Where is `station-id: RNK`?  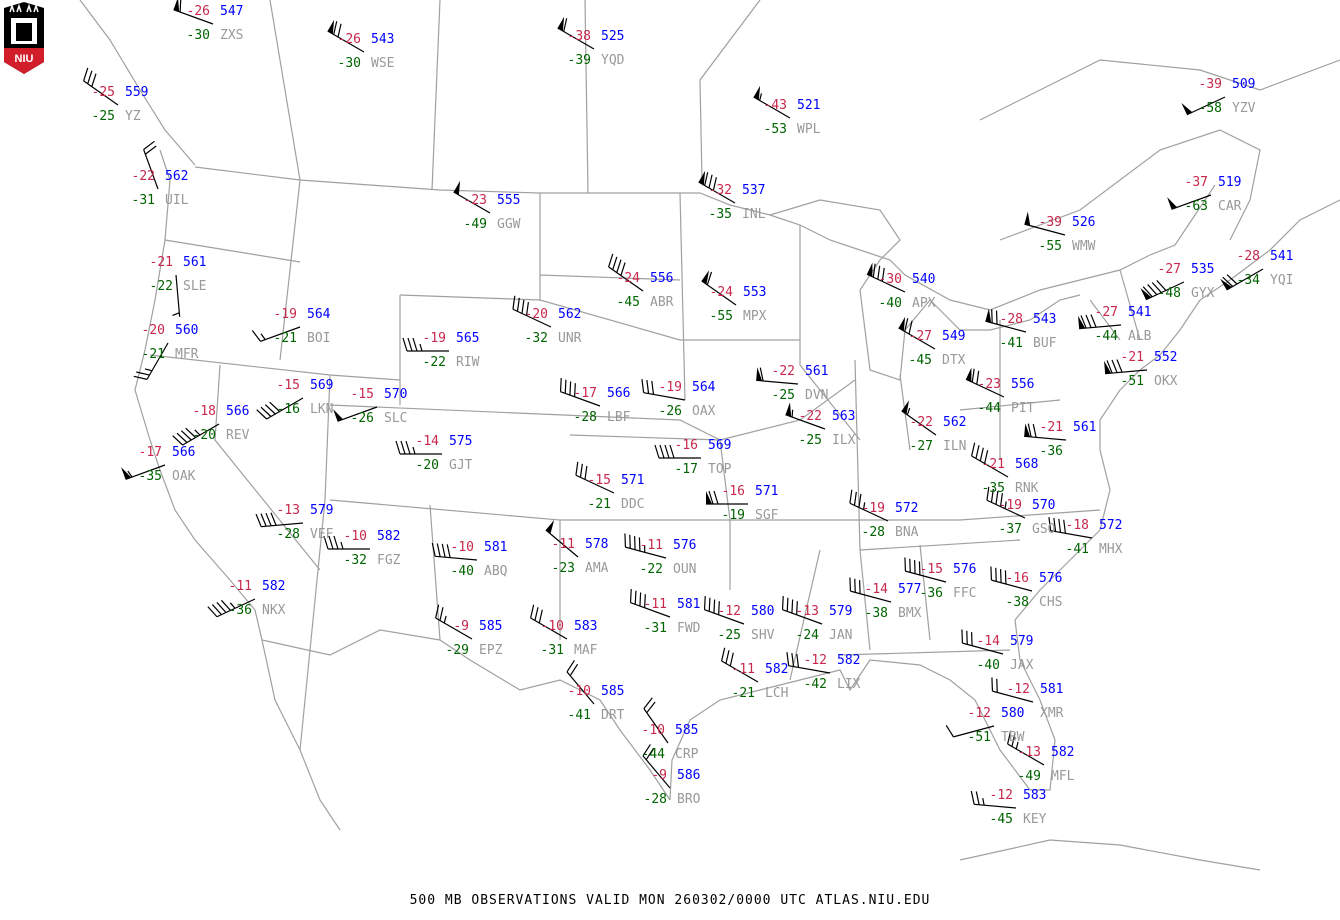 station-id: RNK is located at coordinates (1027, 488).